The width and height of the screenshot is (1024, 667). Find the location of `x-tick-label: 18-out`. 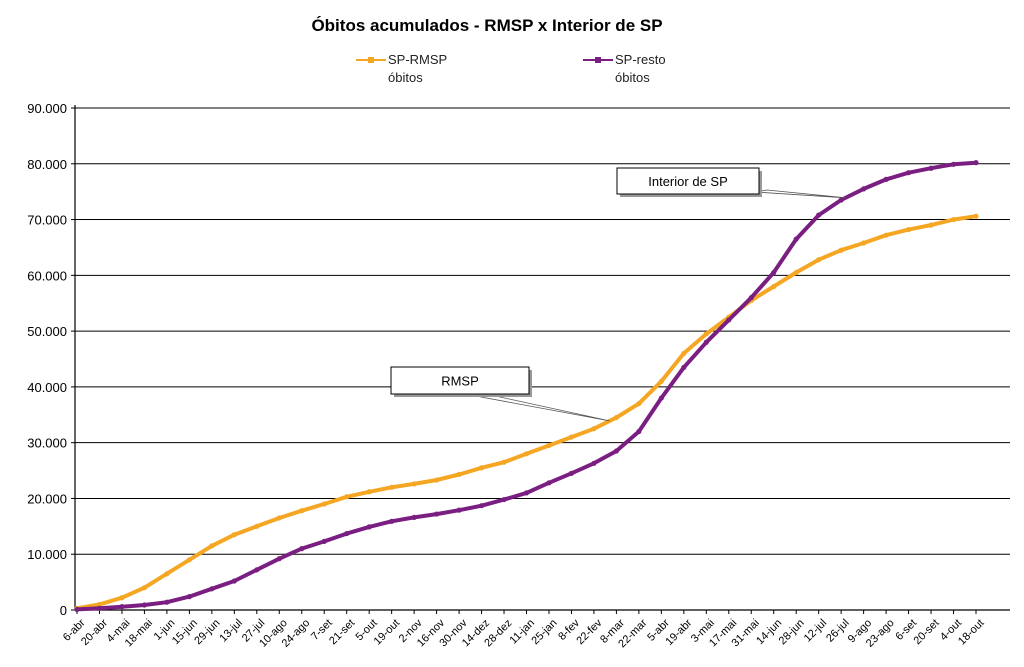

x-tick-label: 18-out is located at coordinates (971, 632).